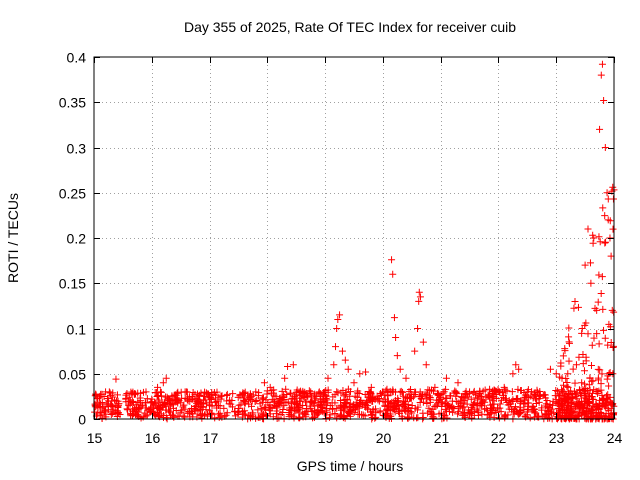  I want to click on x-tick-label: 19, so click(326, 438).